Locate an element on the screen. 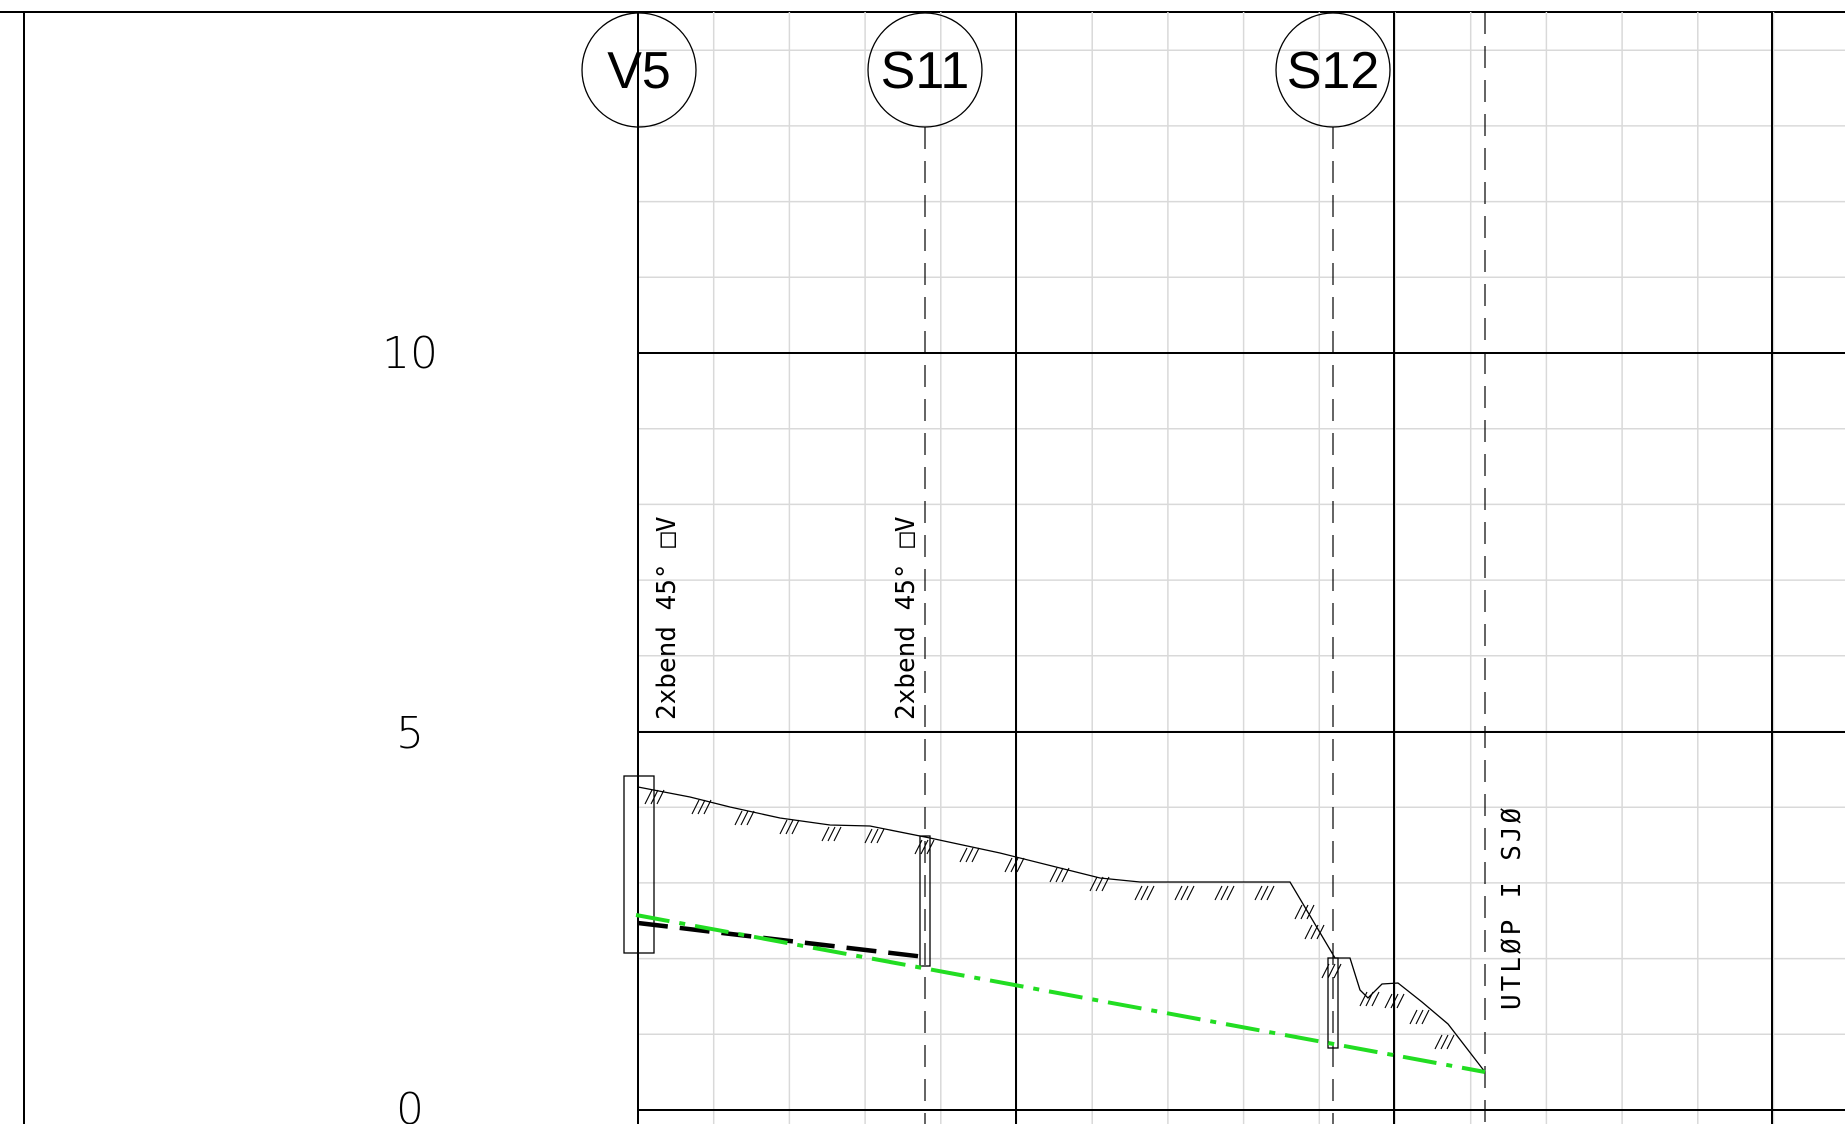  outlet-annotation: UTLØP I SJØ is located at coordinates (1512, 907).